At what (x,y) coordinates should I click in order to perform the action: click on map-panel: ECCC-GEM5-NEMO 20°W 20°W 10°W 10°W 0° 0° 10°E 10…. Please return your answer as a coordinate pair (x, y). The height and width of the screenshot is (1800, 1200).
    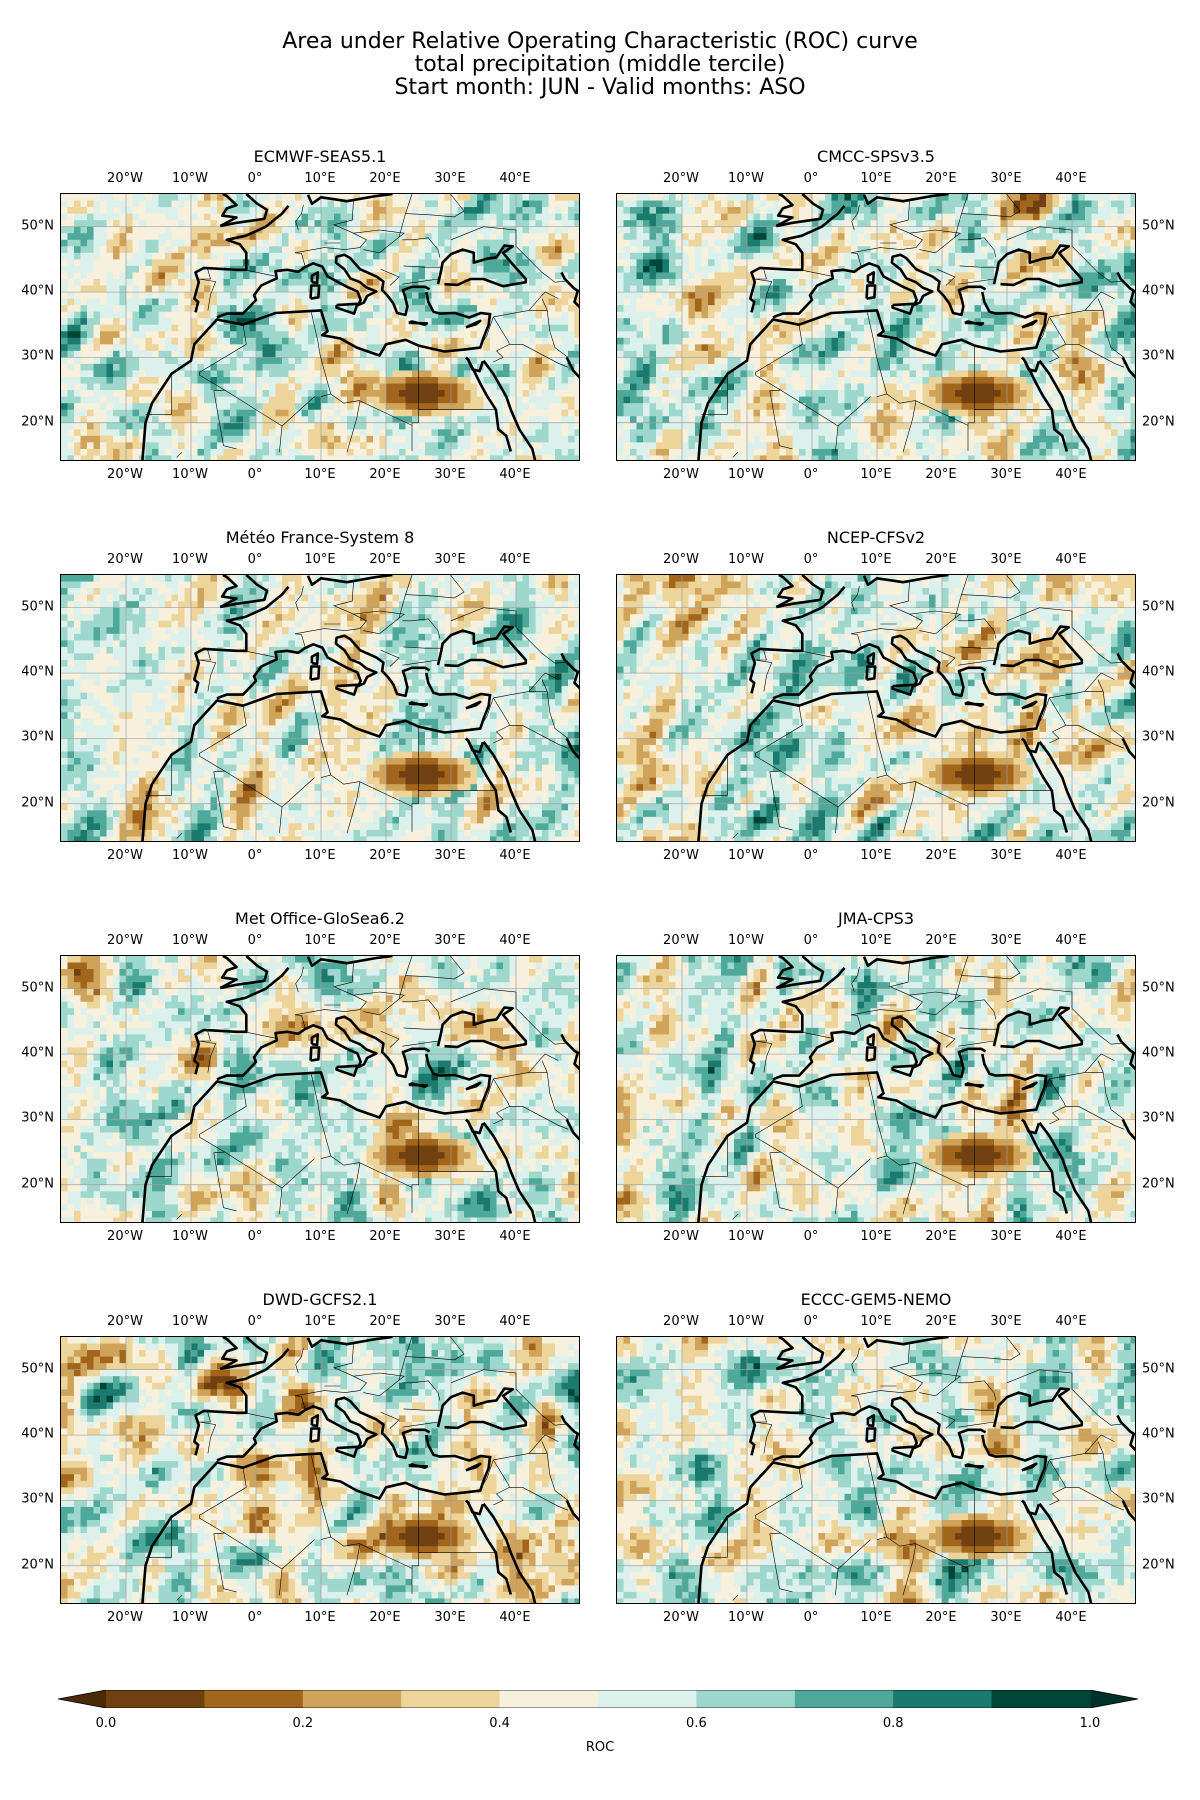
    Looking at the image, I should click on (895, 1457).